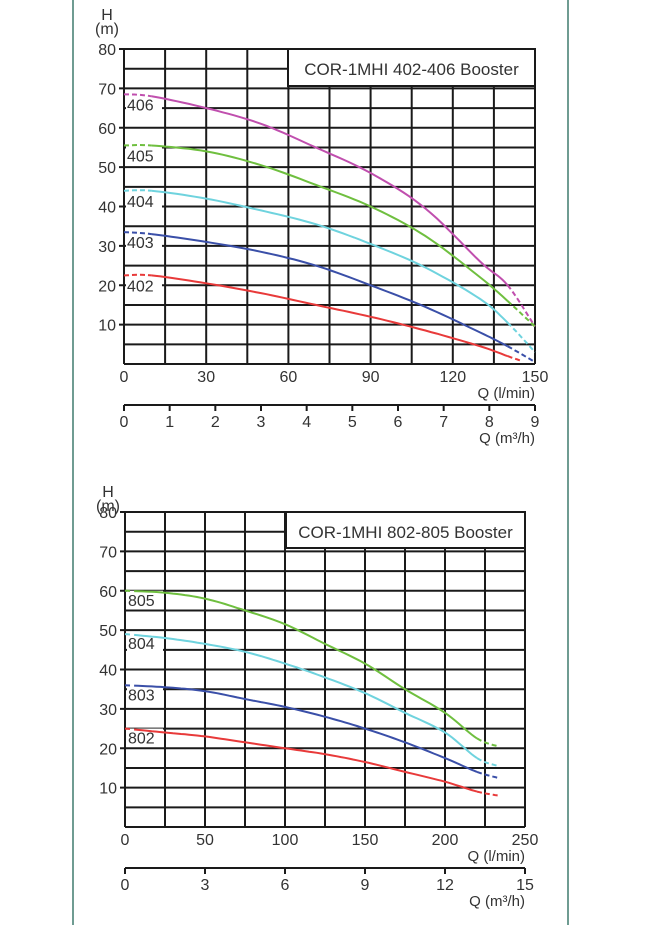 The width and height of the screenshot is (650, 925). What do you see at coordinates (141, 601) in the screenshot?
I see `series-label-805: 805` at bounding box center [141, 601].